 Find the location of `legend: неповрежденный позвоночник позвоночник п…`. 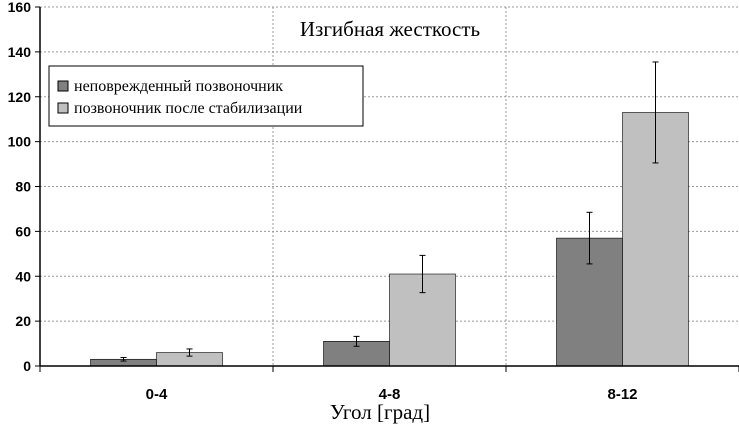

legend: неповрежденный позвоночник позвоночник п… is located at coordinates (206, 96).